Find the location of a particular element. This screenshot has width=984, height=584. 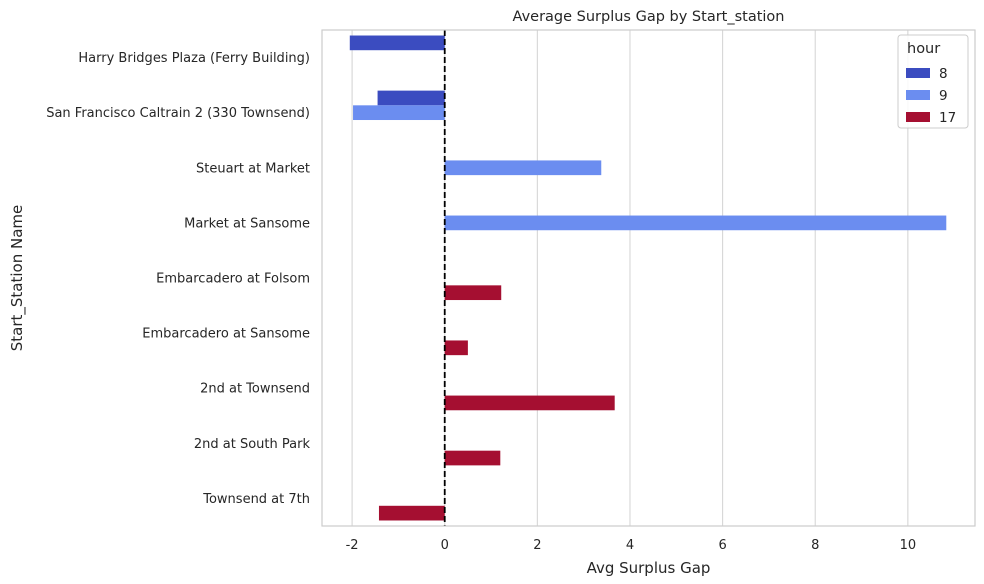

y-tick-label-0: Harry Bridges Plaza (Ferry Building) is located at coordinates (194, 58).